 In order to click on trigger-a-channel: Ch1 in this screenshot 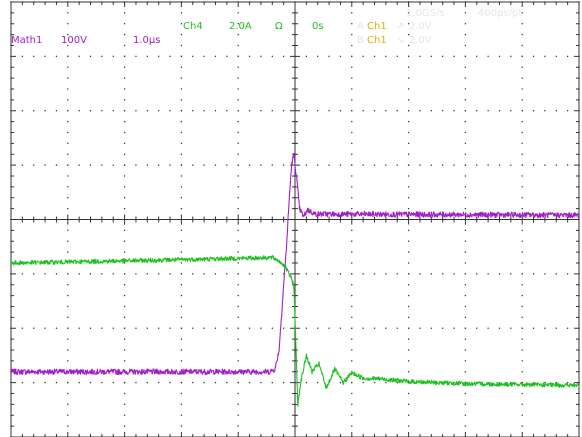, I will do `click(377, 26)`.